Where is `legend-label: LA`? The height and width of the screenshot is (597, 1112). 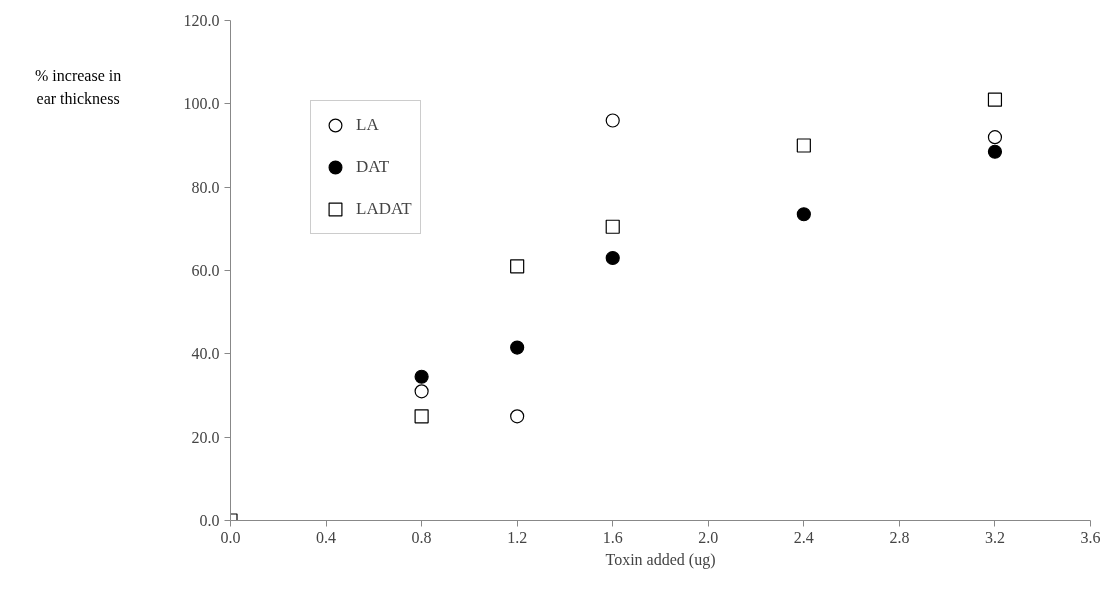 legend-label: LA is located at coordinates (367, 125).